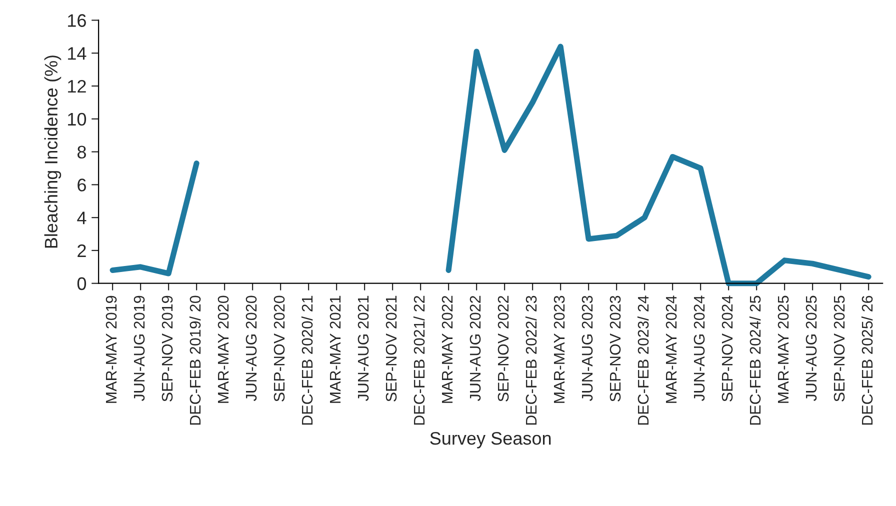 The width and height of the screenshot is (896, 506). Describe the element at coordinates (53, 152) in the screenshot. I see `y-axis-title: Bleaching Incidence (%)` at that location.